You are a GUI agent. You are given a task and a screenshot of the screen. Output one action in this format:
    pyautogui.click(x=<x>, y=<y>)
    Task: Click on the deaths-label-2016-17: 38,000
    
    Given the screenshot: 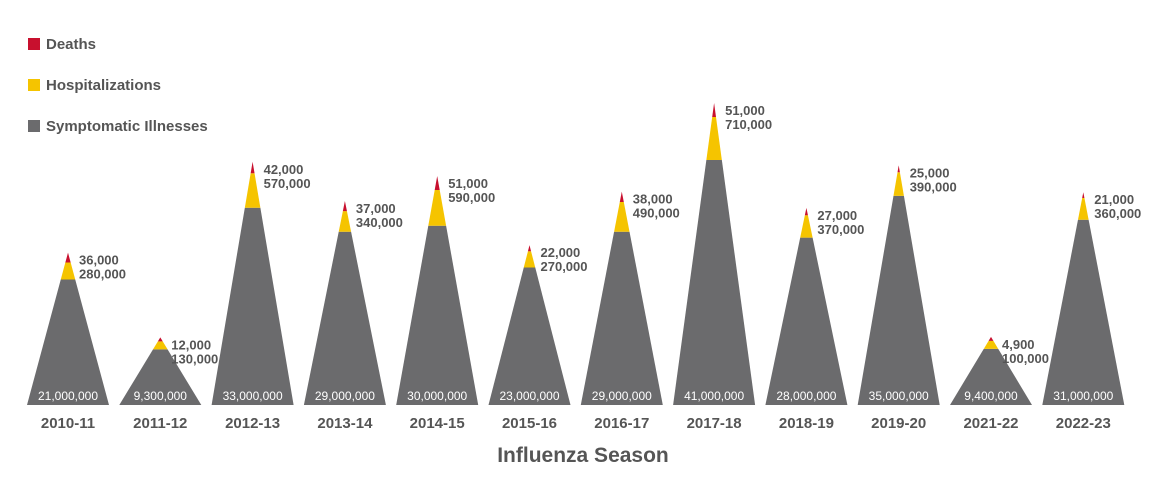 What is the action you would take?
    pyautogui.click(x=653, y=199)
    